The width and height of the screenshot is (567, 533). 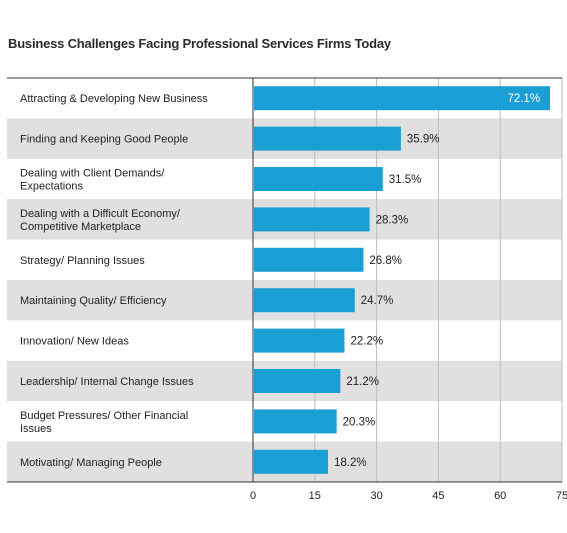 I want to click on value-label: 24.7%, so click(x=377, y=301).